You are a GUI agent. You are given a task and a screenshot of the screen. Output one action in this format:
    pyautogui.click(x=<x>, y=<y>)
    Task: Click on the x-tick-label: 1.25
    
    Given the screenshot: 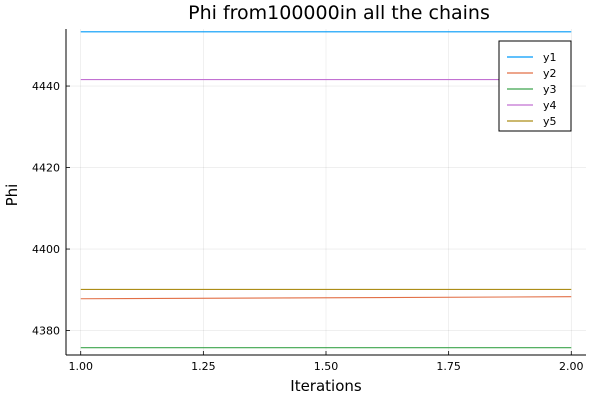 What is the action you would take?
    pyautogui.click(x=203, y=366)
    